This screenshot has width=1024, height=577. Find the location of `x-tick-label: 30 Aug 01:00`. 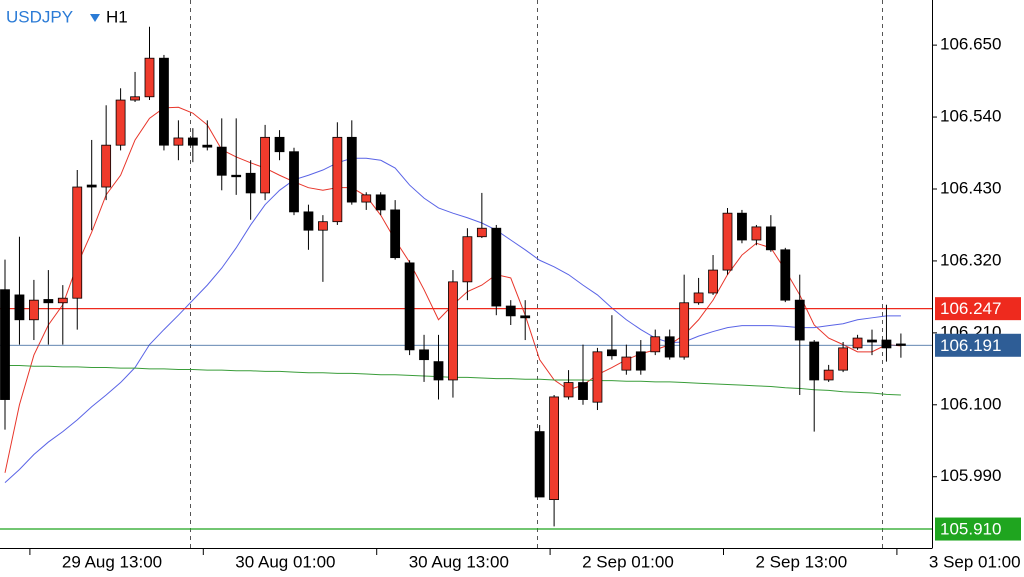

x-tick-label: 30 Aug 01:00 is located at coordinates (285, 561).